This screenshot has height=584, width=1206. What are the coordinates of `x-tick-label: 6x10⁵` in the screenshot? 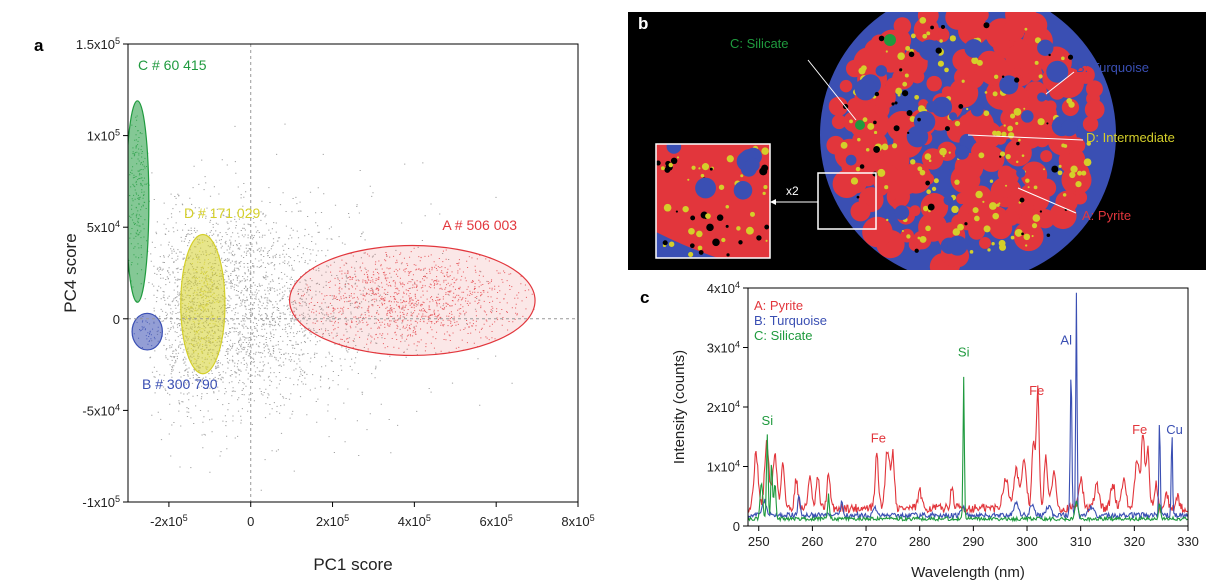 It's located at (496, 521).